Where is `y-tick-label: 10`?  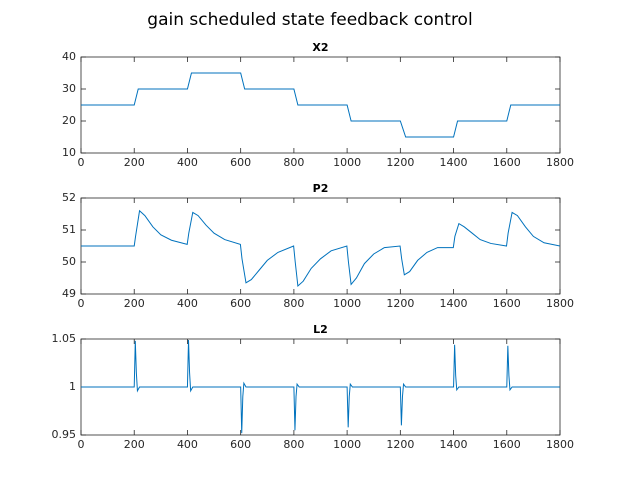 y-tick-label: 10 is located at coordinates (69, 152).